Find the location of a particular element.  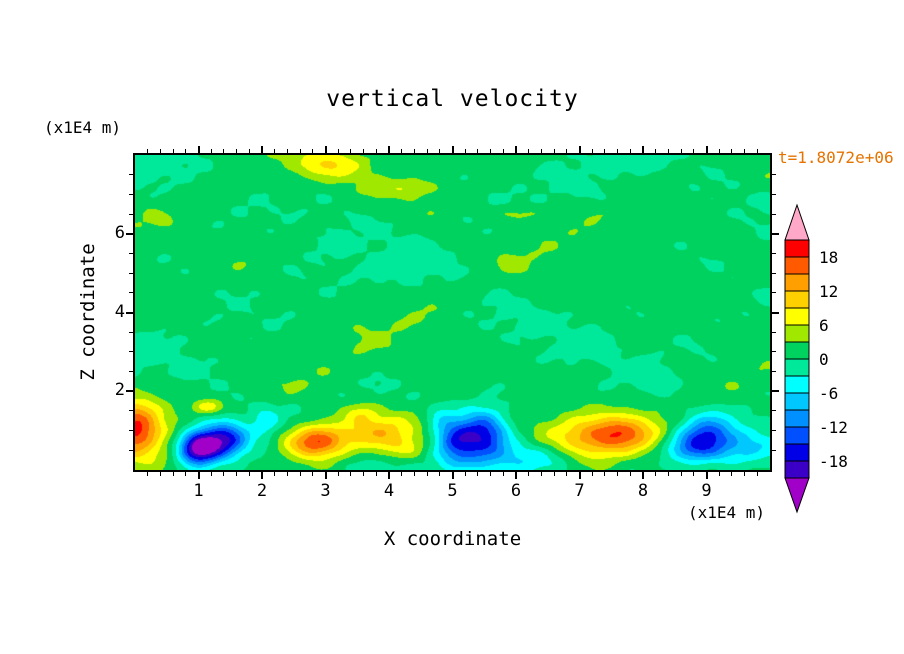

tick-label: 8 is located at coordinates (643, 491).